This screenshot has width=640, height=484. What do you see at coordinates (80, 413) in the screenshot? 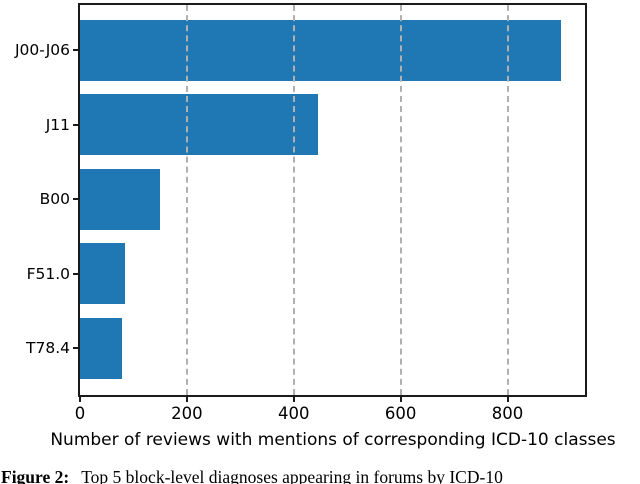
I see `x-tick-label: 0` at bounding box center [80, 413].